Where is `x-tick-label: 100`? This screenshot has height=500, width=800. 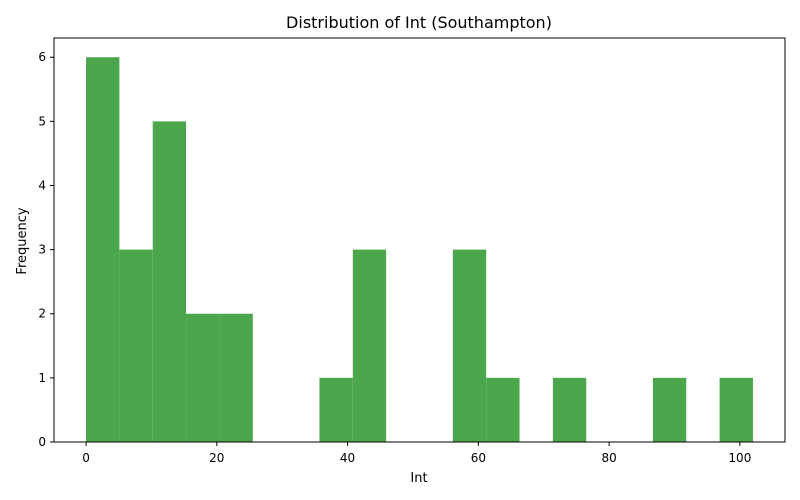
x-tick-label: 100 is located at coordinates (739, 458).